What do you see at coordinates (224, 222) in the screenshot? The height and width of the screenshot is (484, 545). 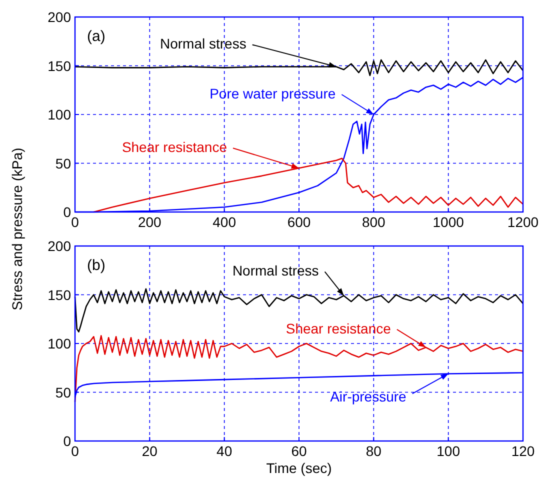 I see `x-tick-label: 400` at bounding box center [224, 222].